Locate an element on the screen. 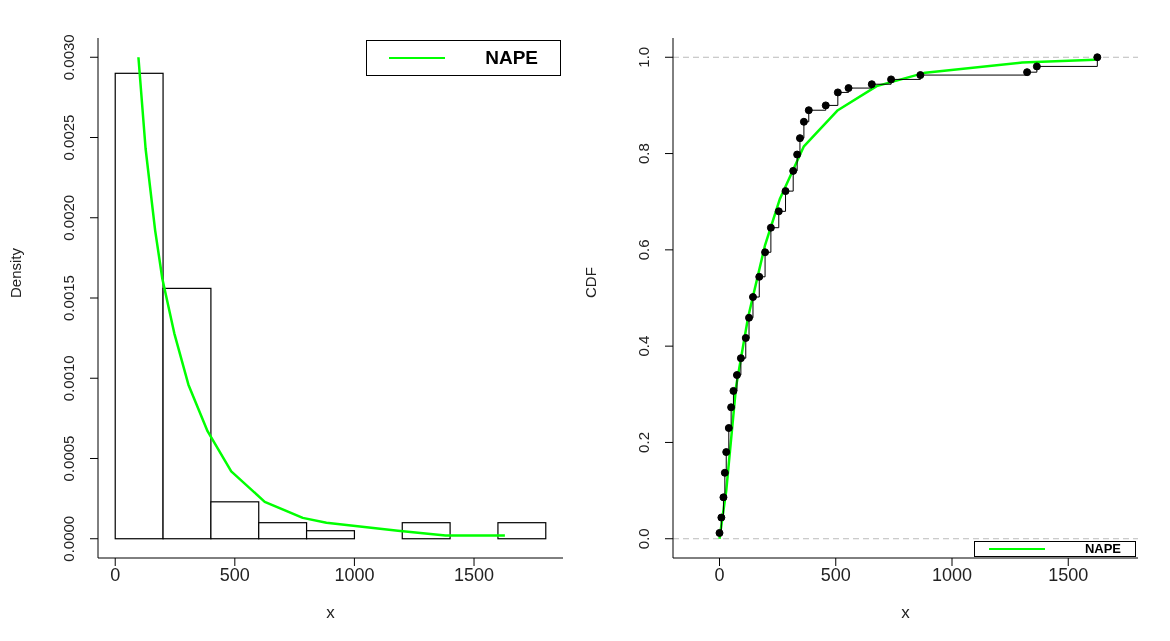  y-tick-label: 0.0020 is located at coordinates (68, 217).